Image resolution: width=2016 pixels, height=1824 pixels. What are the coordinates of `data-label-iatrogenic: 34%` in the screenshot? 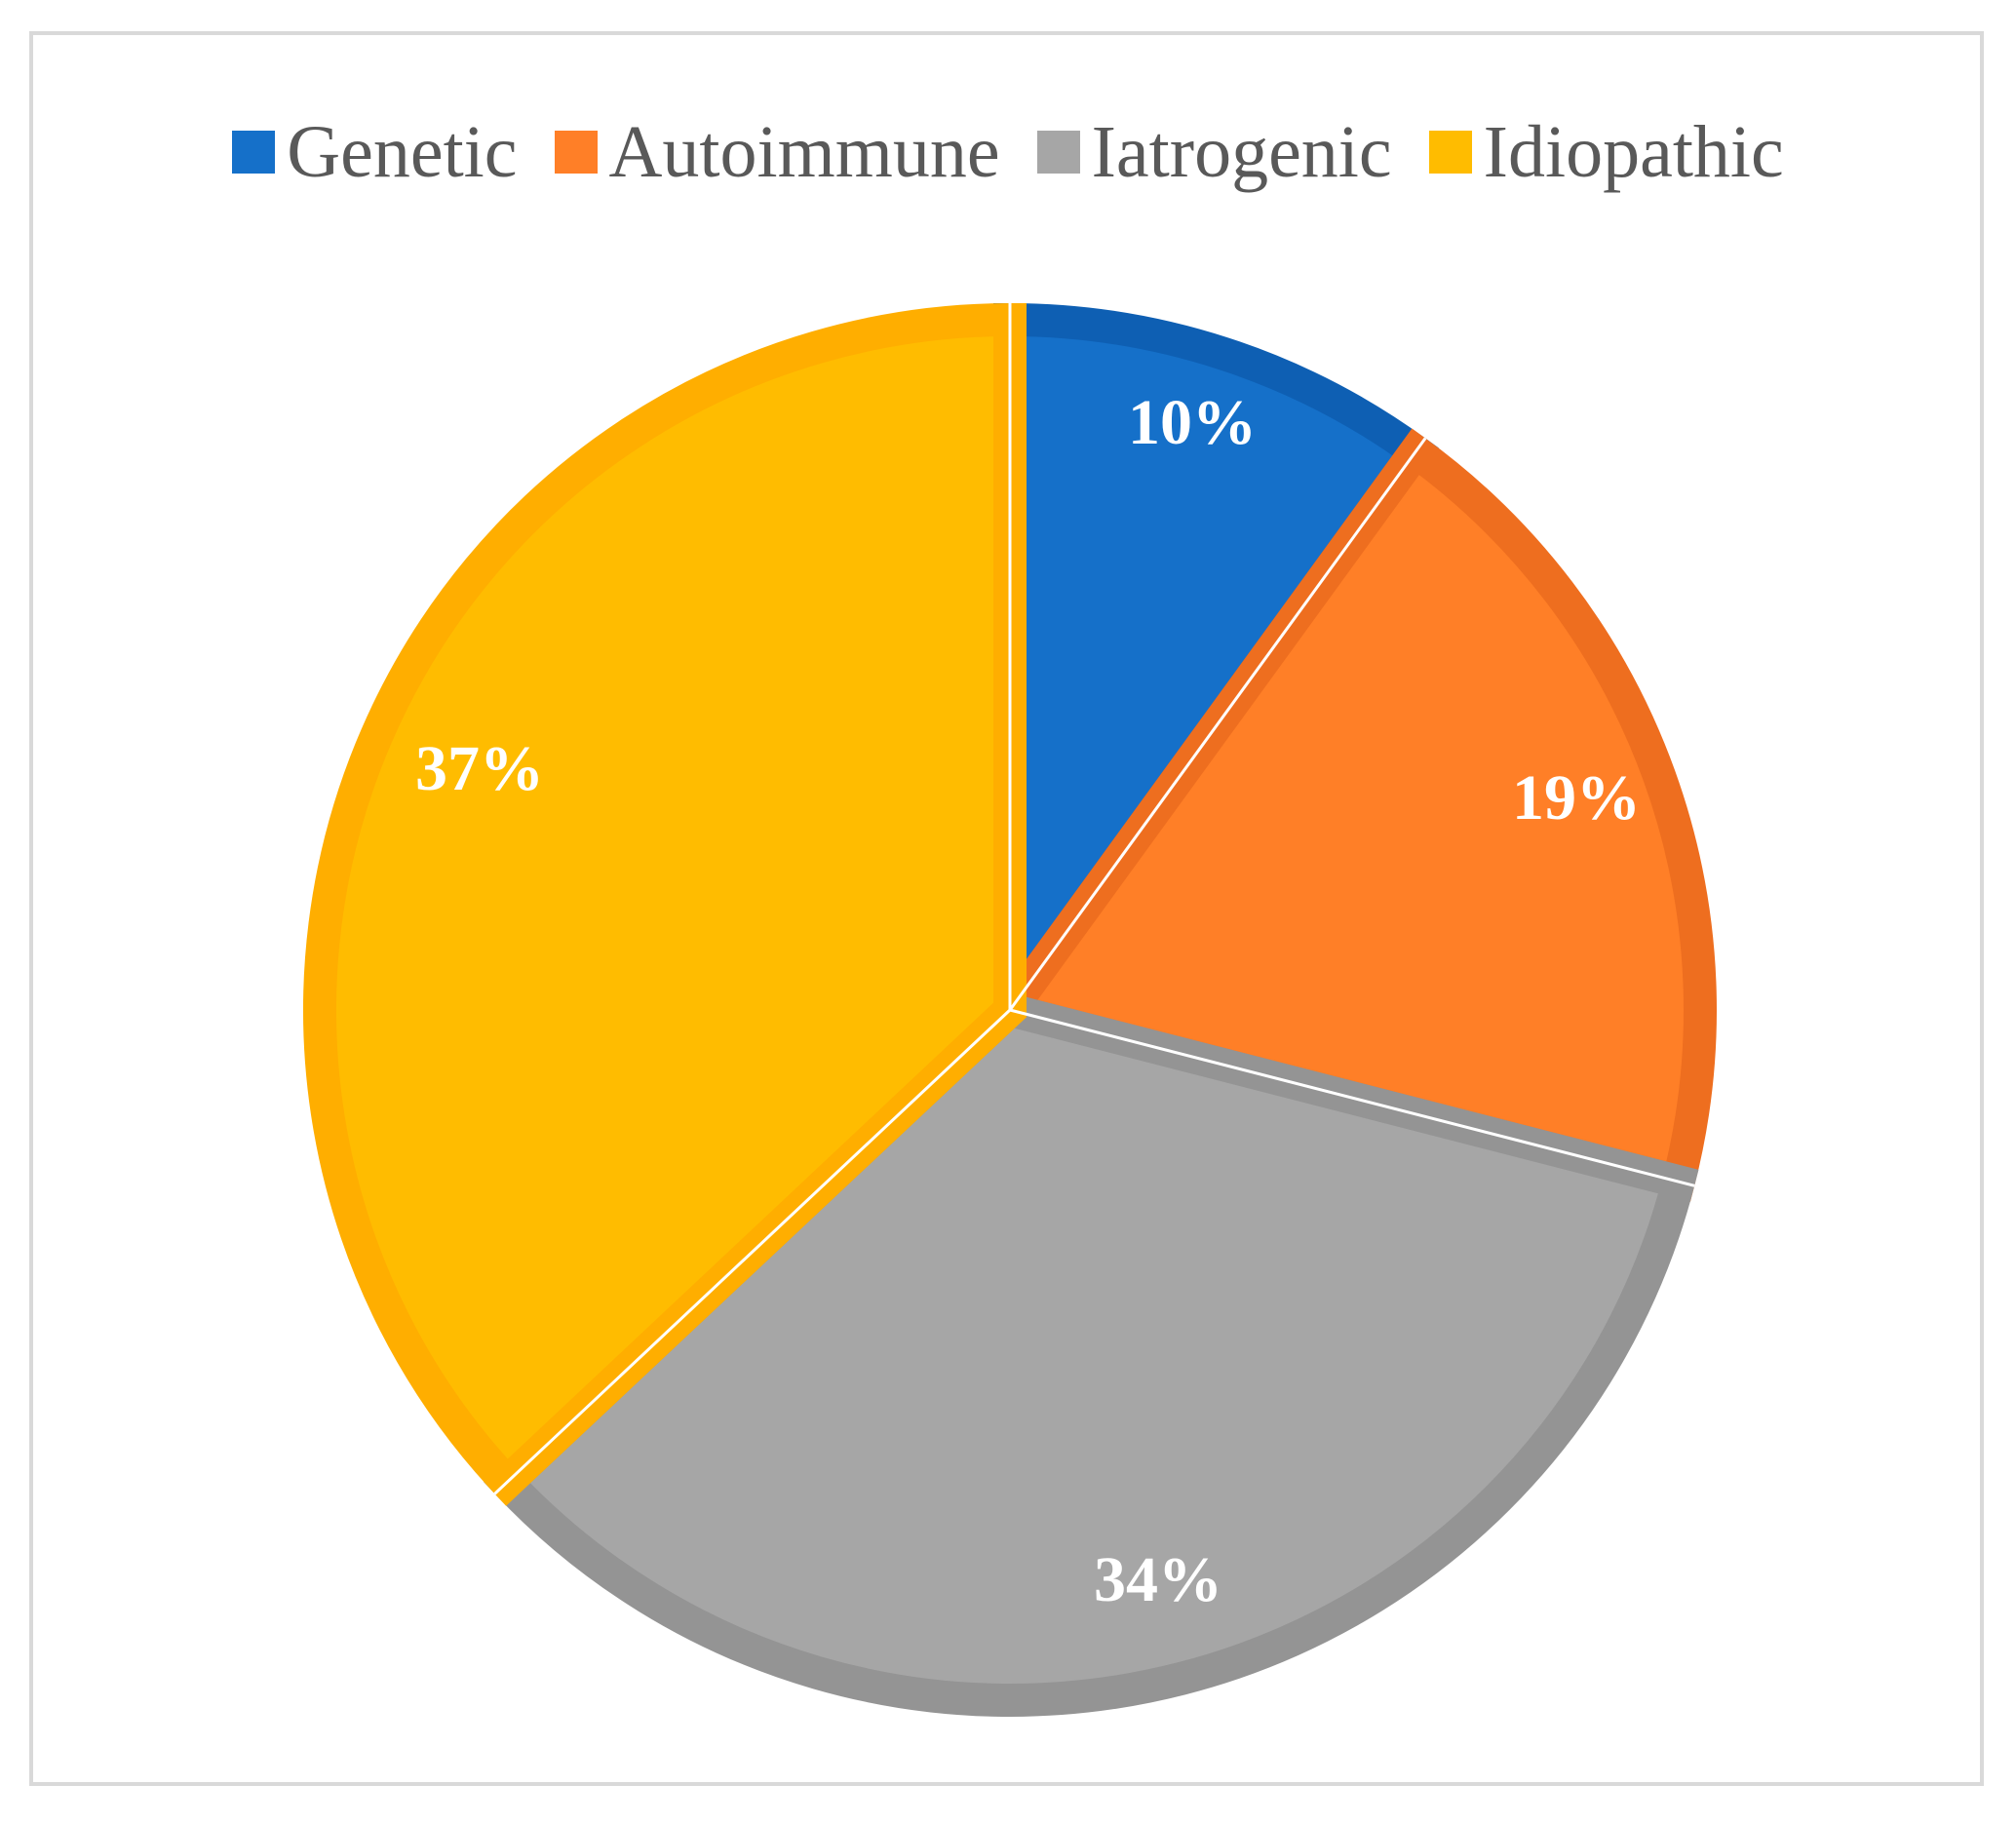 It's located at (1158, 1579).